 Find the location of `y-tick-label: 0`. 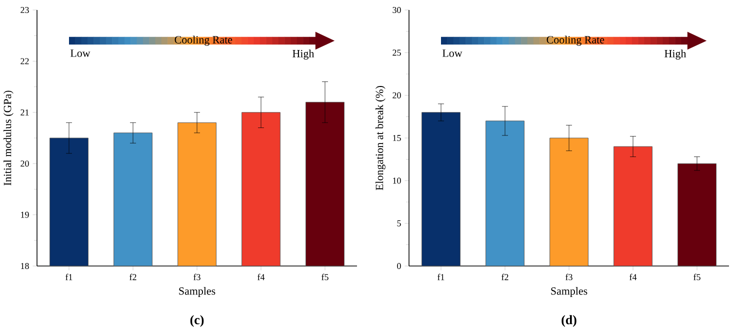

y-tick-label: 0 is located at coordinates (399, 266).